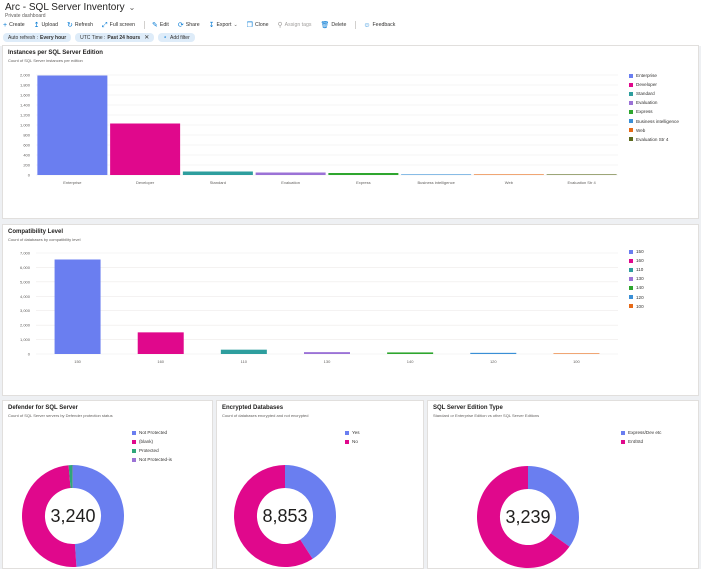 The width and height of the screenshot is (701, 569). Describe the element at coordinates (152, 441) in the screenshot. I see `legend-item: (blank)` at that location.